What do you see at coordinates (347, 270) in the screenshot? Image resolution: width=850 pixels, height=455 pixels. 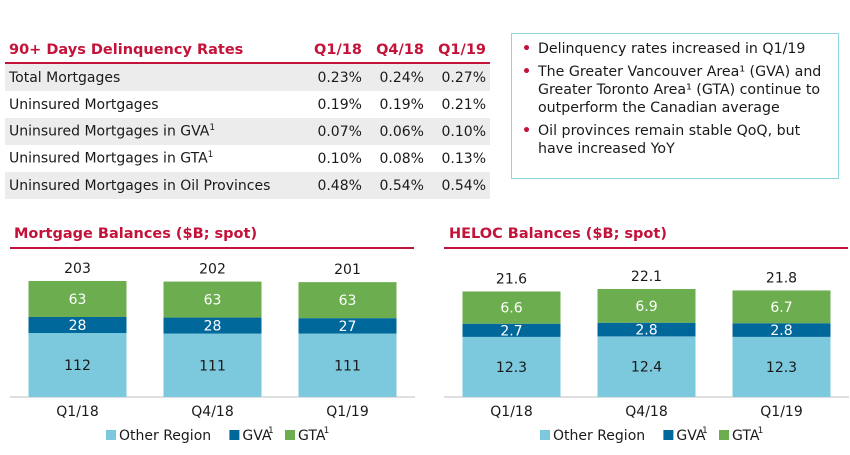 I see `total-label: 201` at bounding box center [347, 270].